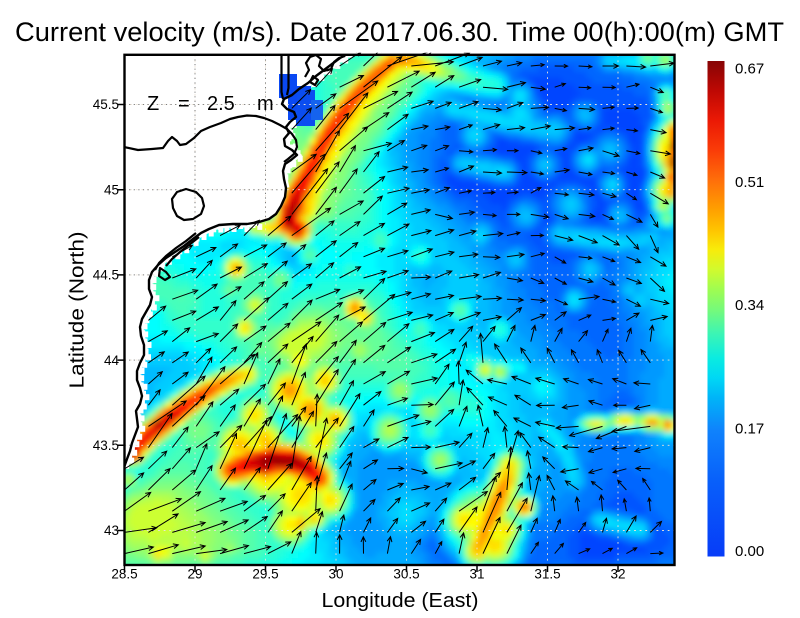 This screenshot has width=800, height=618. What do you see at coordinates (265, 574) in the screenshot?
I see `svg-text: 29.5` at bounding box center [265, 574].